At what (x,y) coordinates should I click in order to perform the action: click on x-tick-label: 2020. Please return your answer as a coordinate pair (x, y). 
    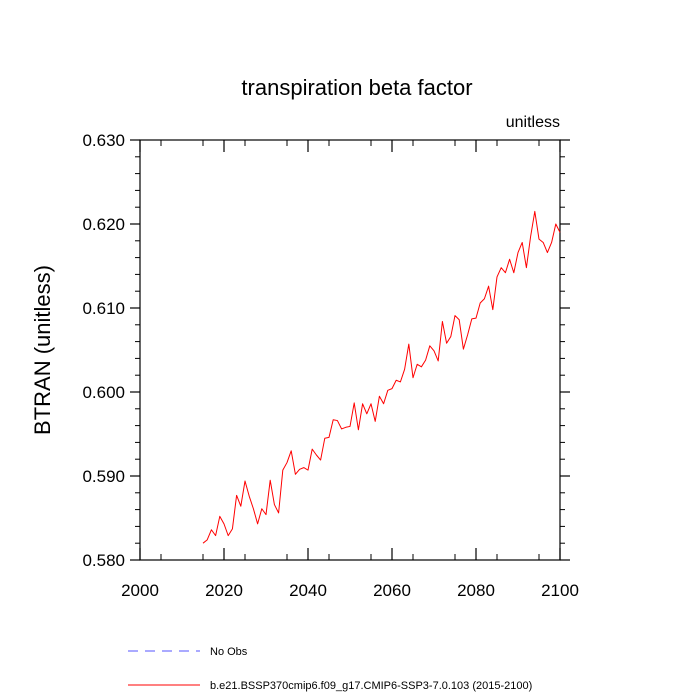
    Looking at the image, I should click on (224, 590).